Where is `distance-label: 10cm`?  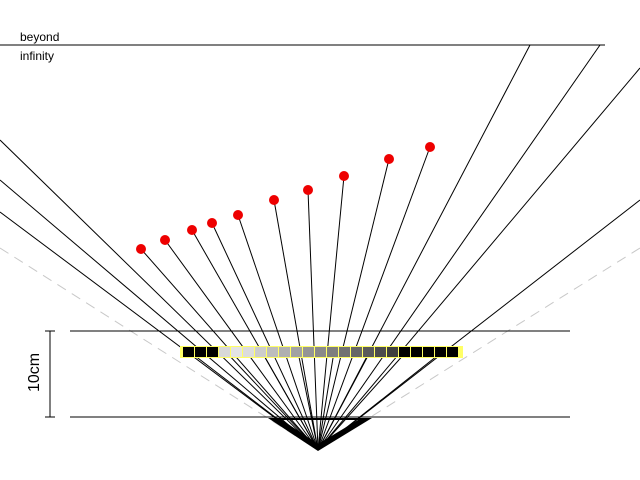 distance-label: 10cm is located at coordinates (34, 372).